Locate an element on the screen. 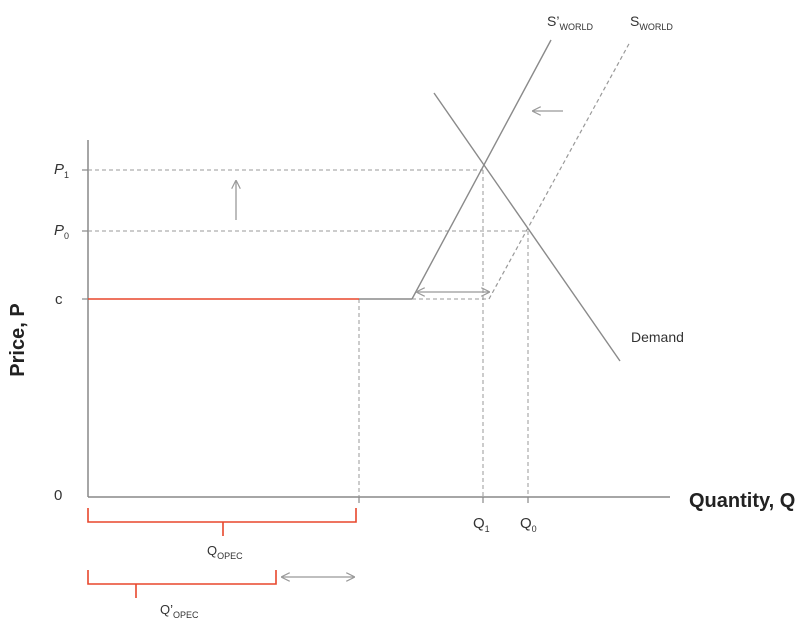 The height and width of the screenshot is (640, 810). p0-label: P0 is located at coordinates (61, 231).